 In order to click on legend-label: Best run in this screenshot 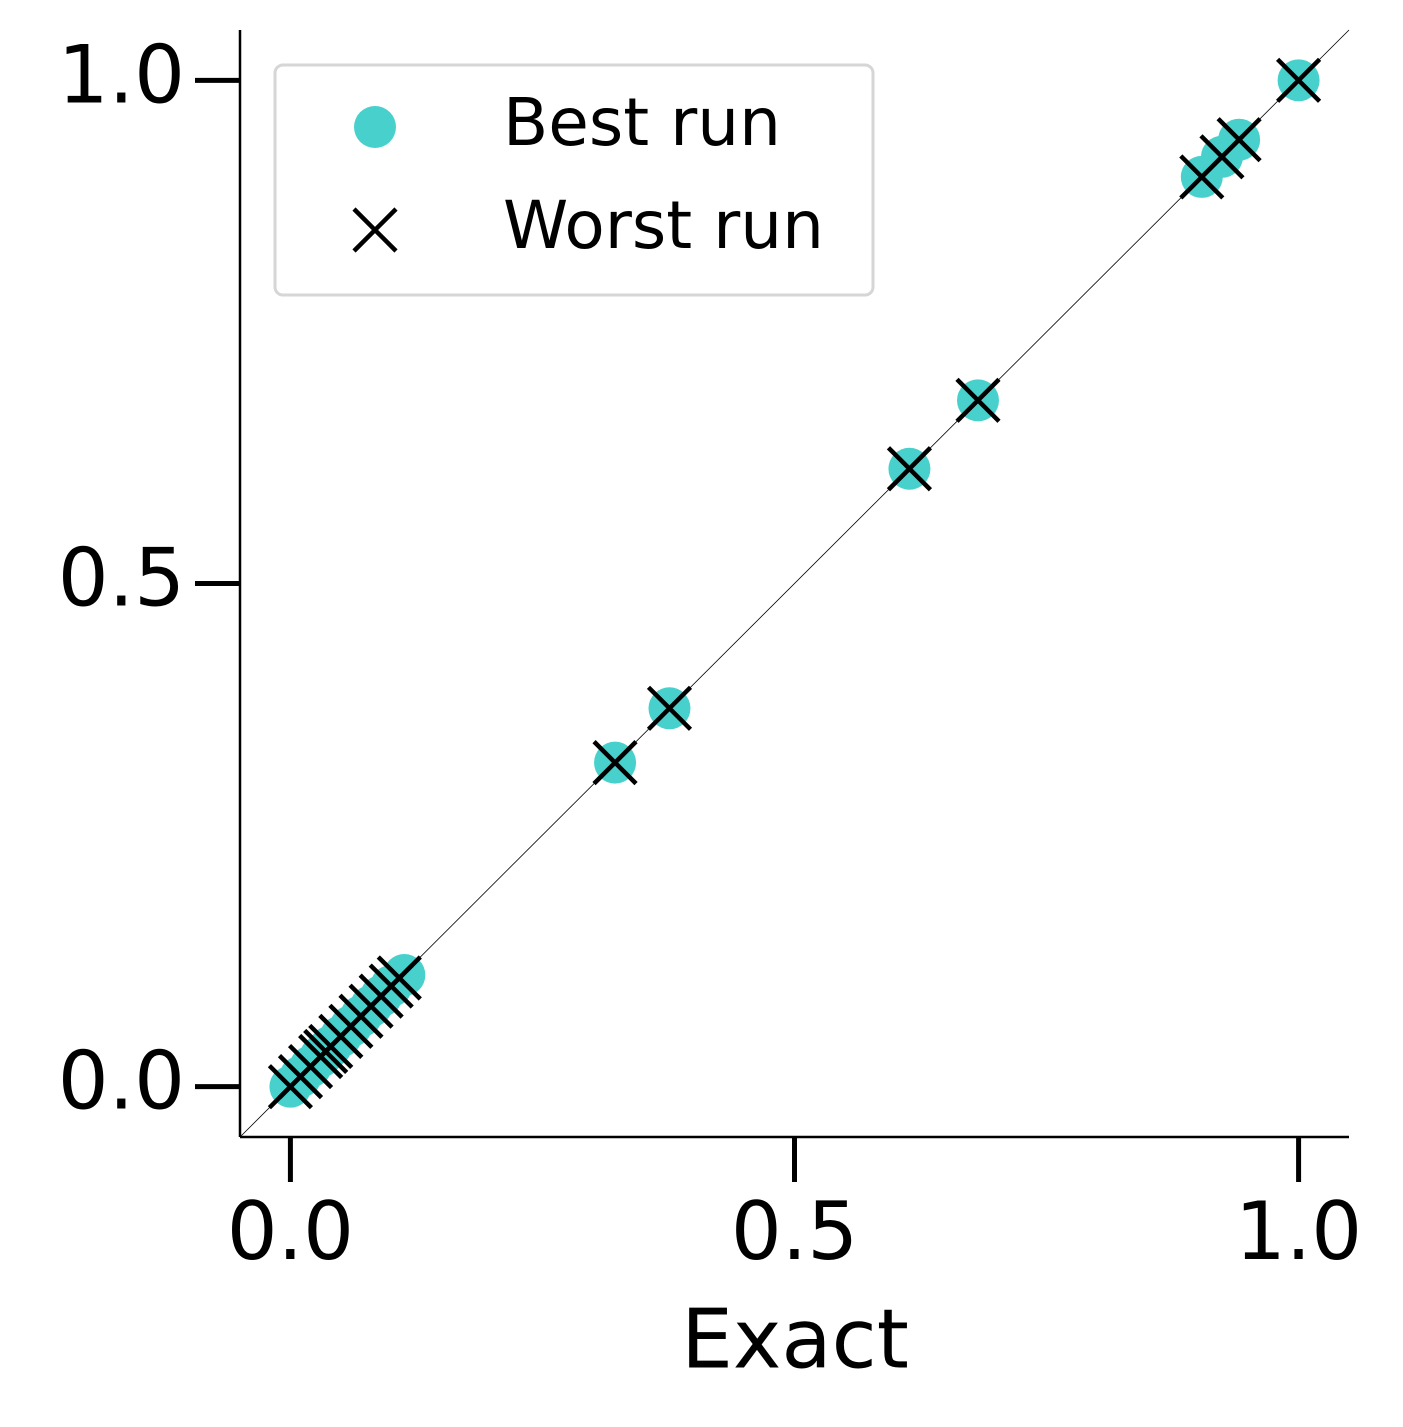, I will do `click(642, 122)`.